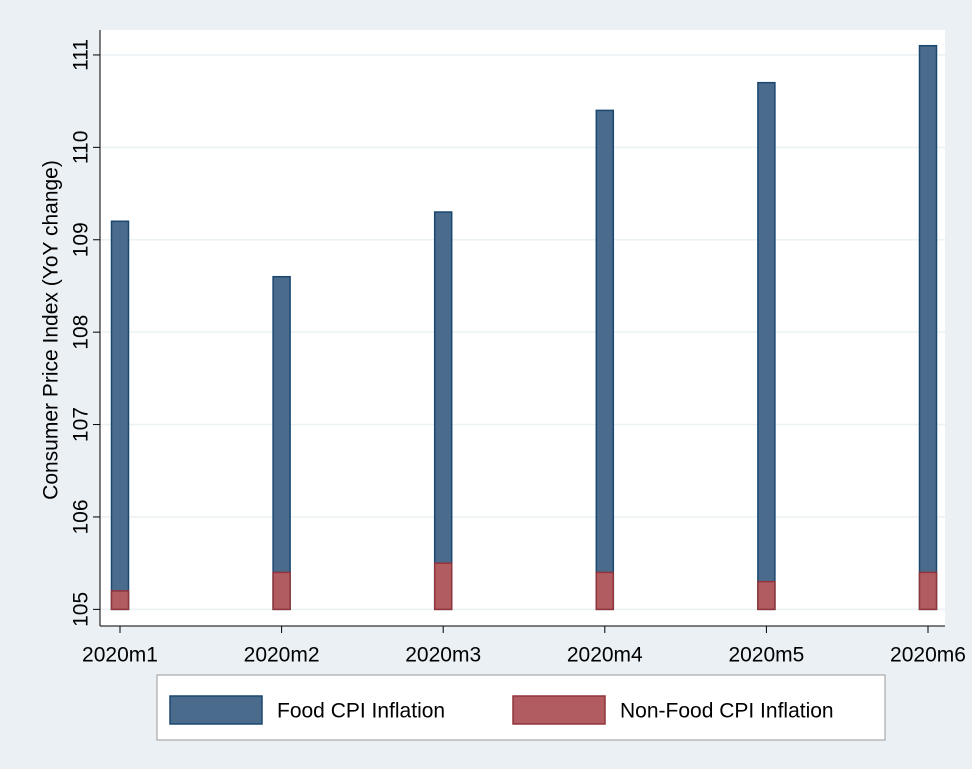 Image resolution: width=972 pixels, height=769 pixels. Describe the element at coordinates (443, 655) in the screenshot. I see `x-tick-label: 2020m3` at that location.